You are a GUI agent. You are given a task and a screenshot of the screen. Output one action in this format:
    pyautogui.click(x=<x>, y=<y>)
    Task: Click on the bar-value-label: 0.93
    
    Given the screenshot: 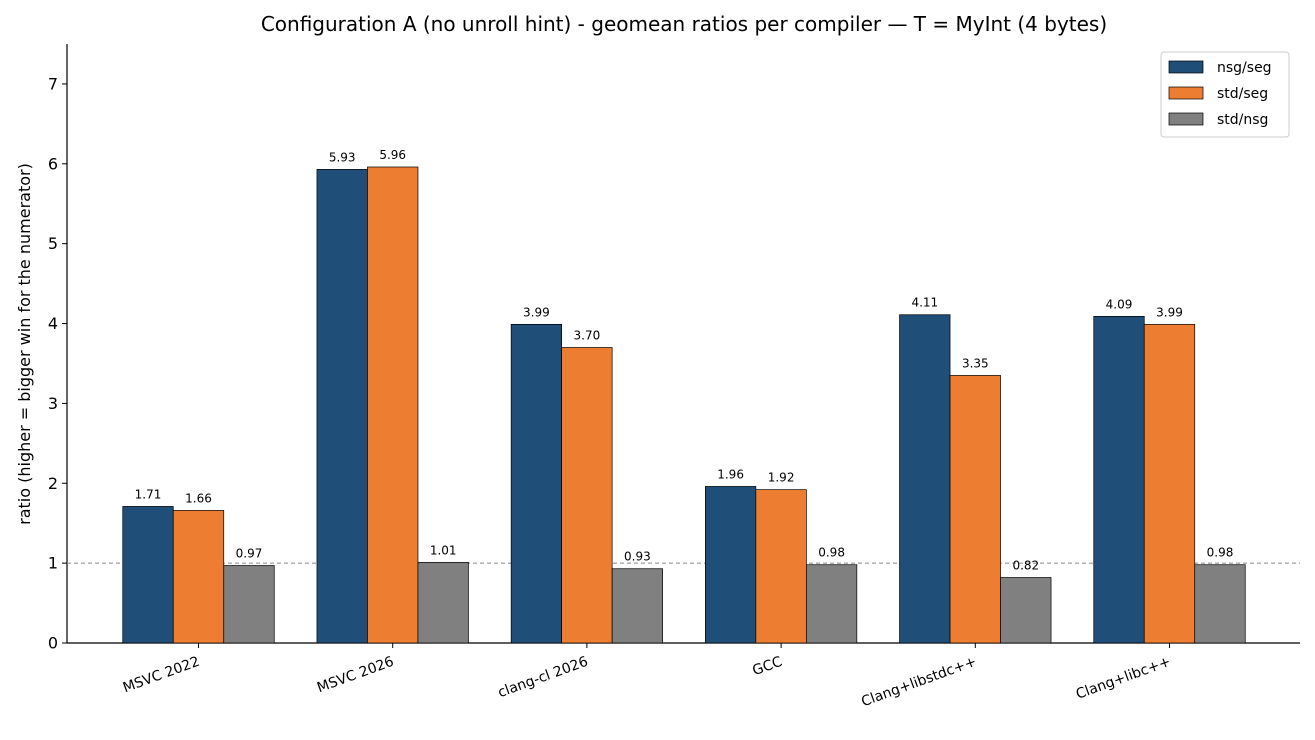 What is the action you would take?
    pyautogui.click(x=637, y=557)
    